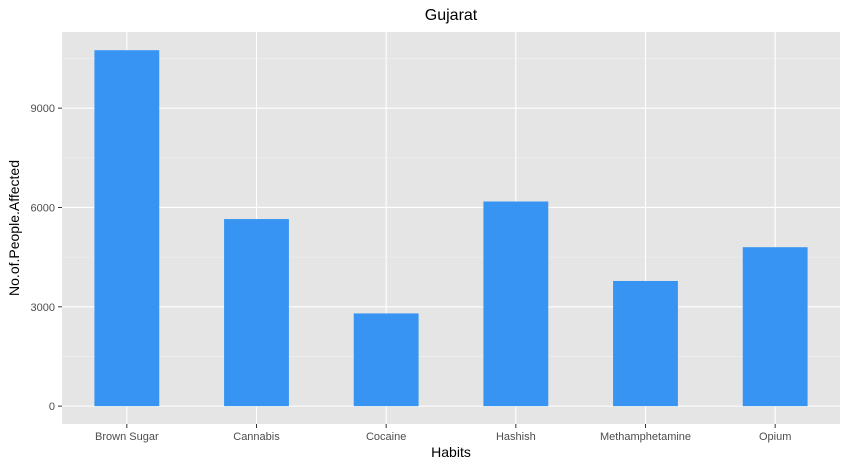 This screenshot has width=850, height=464. Describe the element at coordinates (43, 208) in the screenshot. I see `y-tick-label: 6000` at that location.